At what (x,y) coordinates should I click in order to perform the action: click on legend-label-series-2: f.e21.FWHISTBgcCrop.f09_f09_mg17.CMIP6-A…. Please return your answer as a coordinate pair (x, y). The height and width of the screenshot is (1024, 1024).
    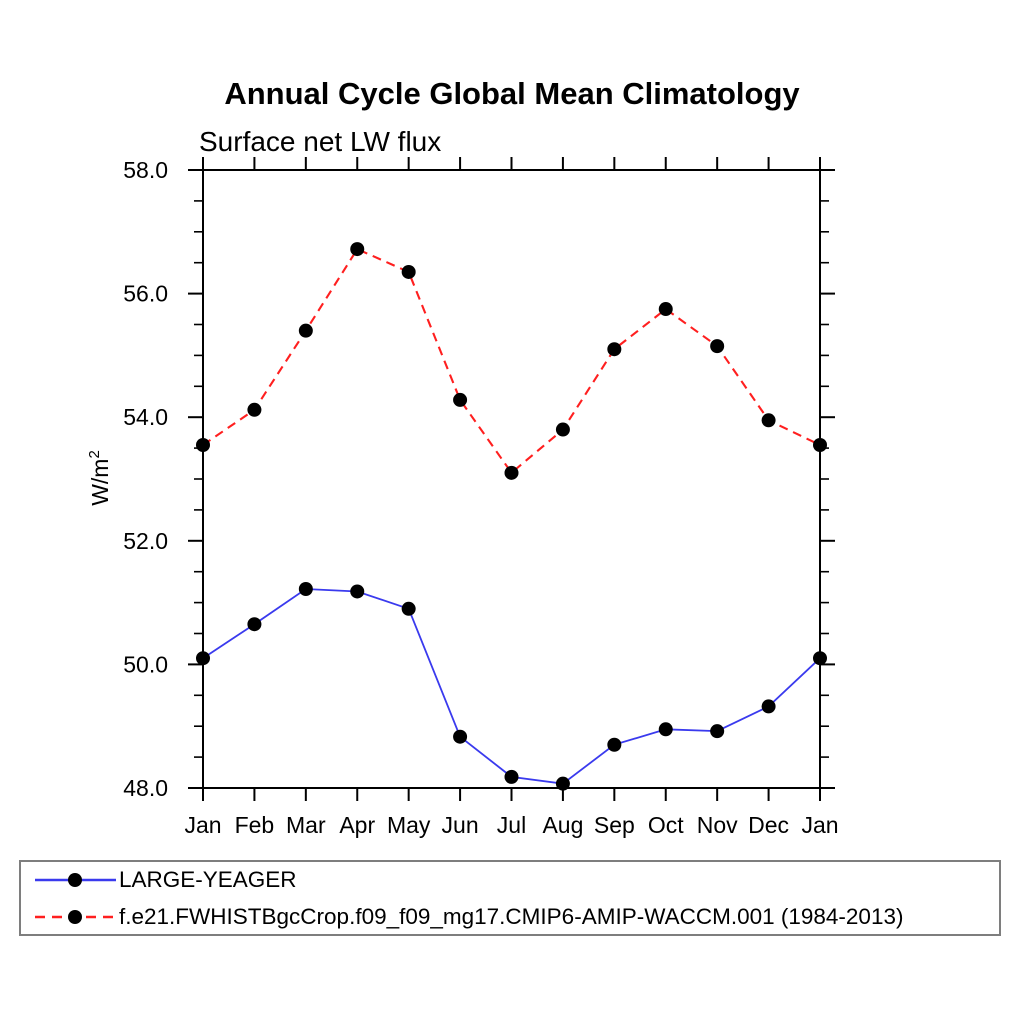
    Looking at the image, I should click on (511, 916).